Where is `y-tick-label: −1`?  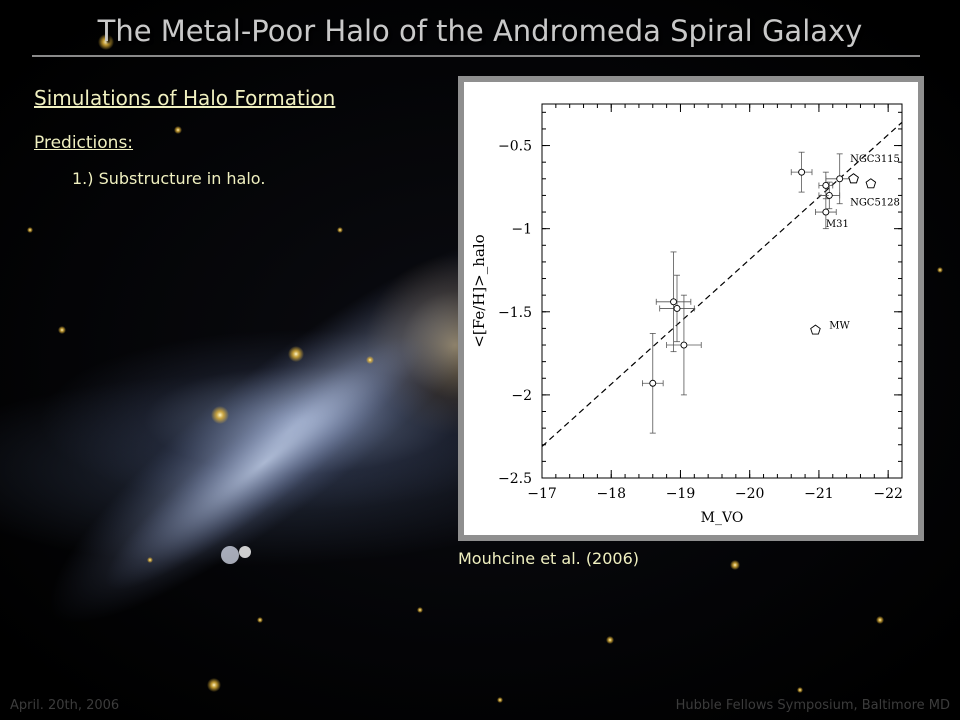 y-tick-label: −1 is located at coordinates (521, 230).